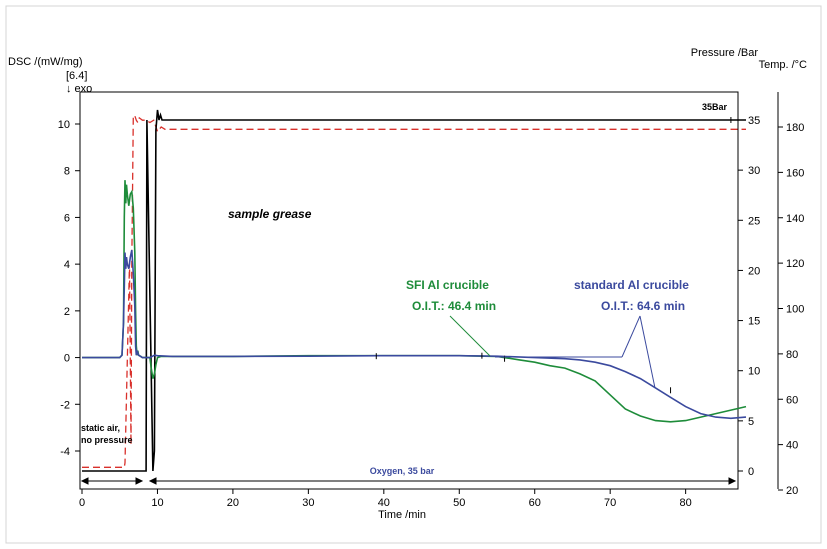 The height and width of the screenshot is (549, 827). Describe the element at coordinates (308, 503) in the screenshot. I see `x-tick-label: 30` at that location.